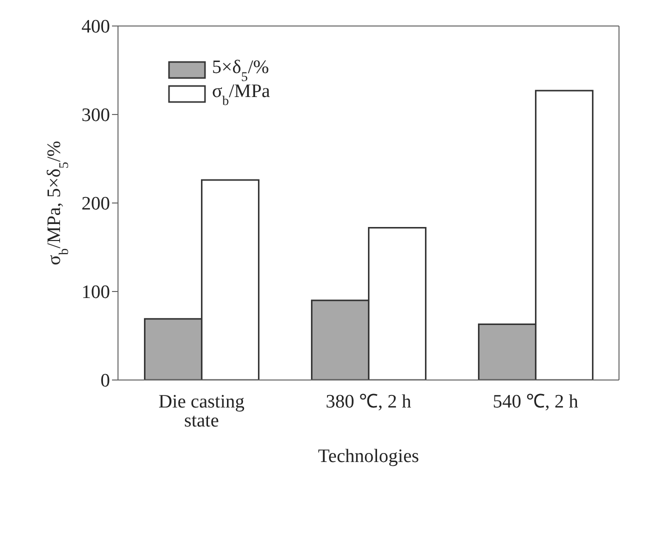  Describe the element at coordinates (201, 411) in the screenshot. I see `x-tick-label: Die casting state` at that location.